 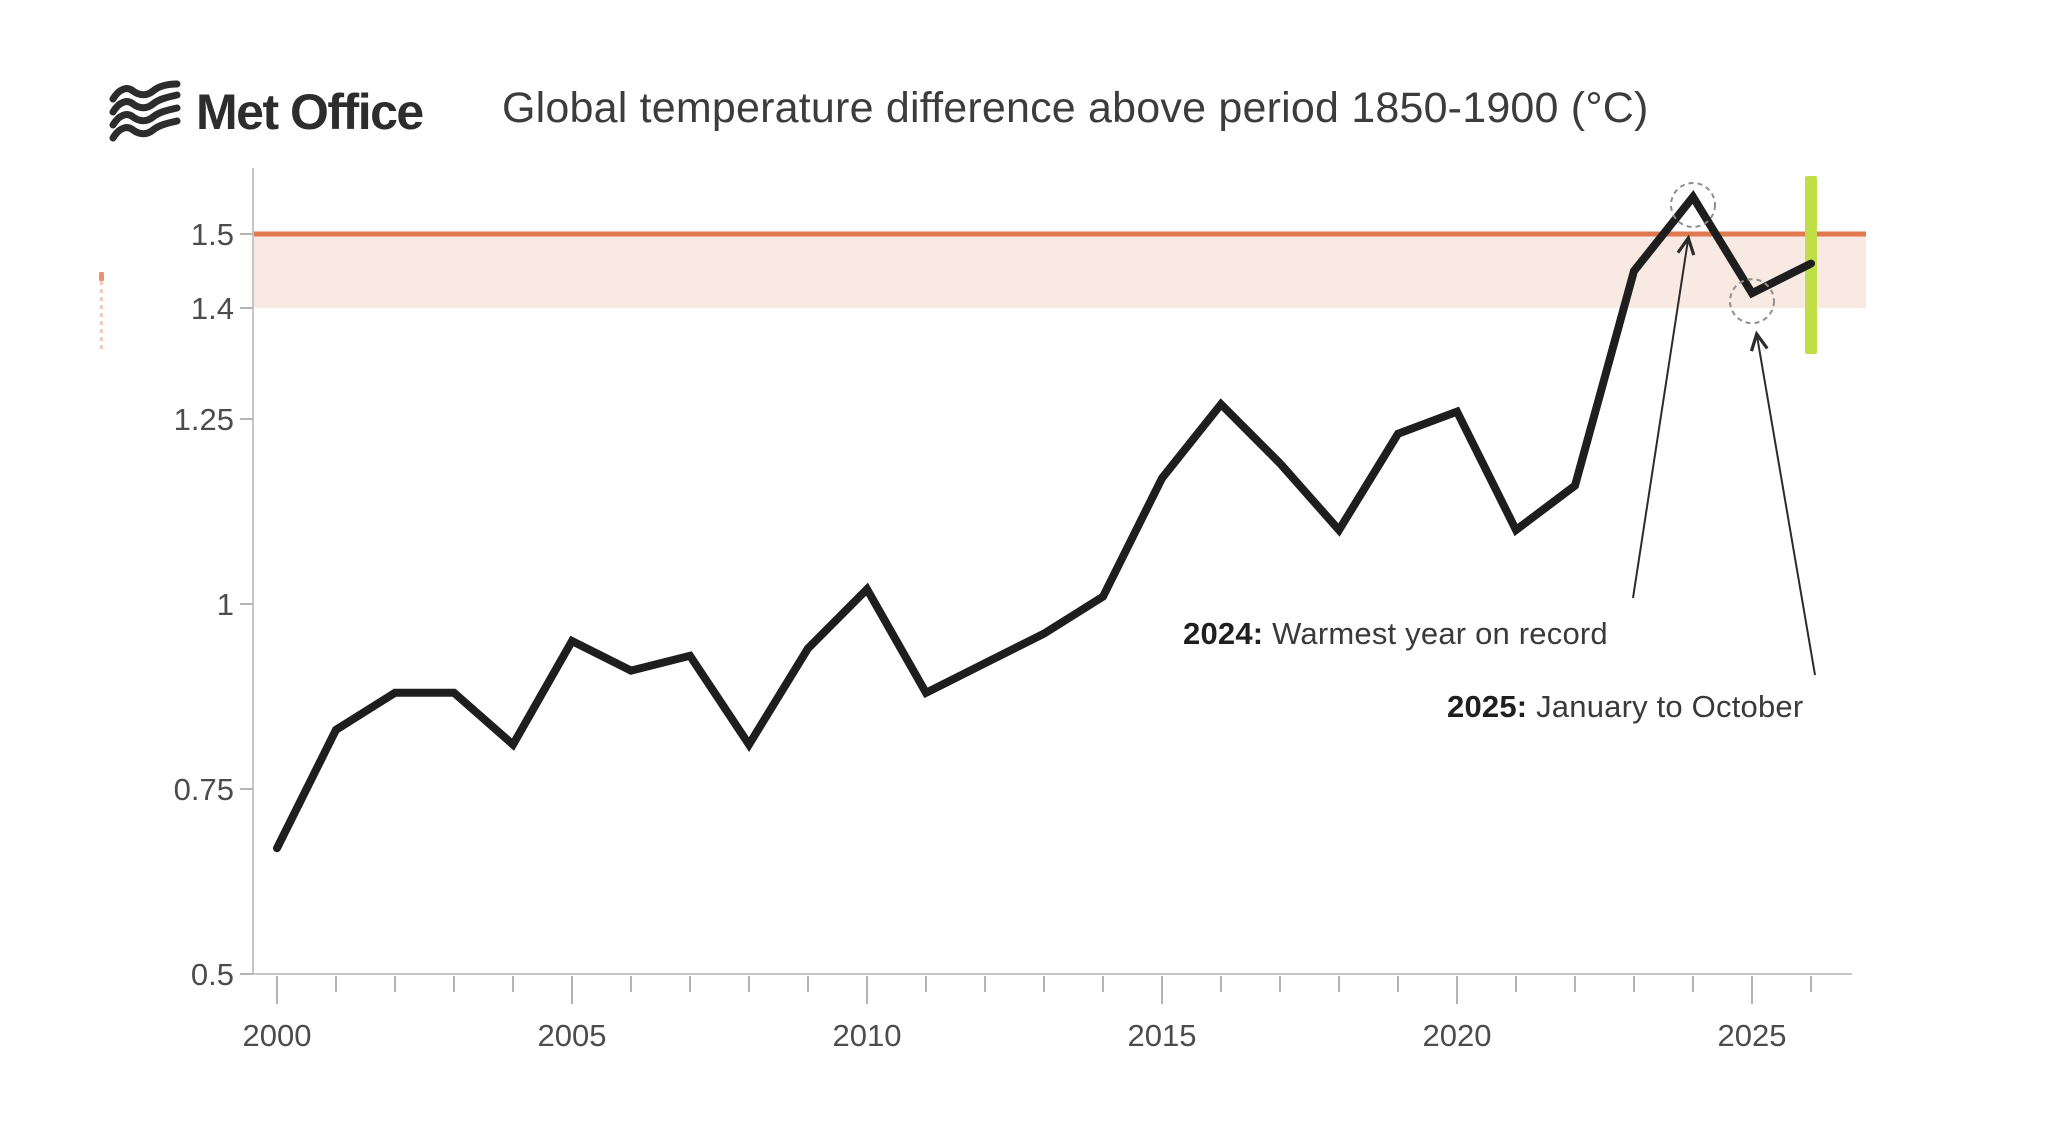 I want to click on annotation-2025-year: 2025:, so click(x=1487, y=706).